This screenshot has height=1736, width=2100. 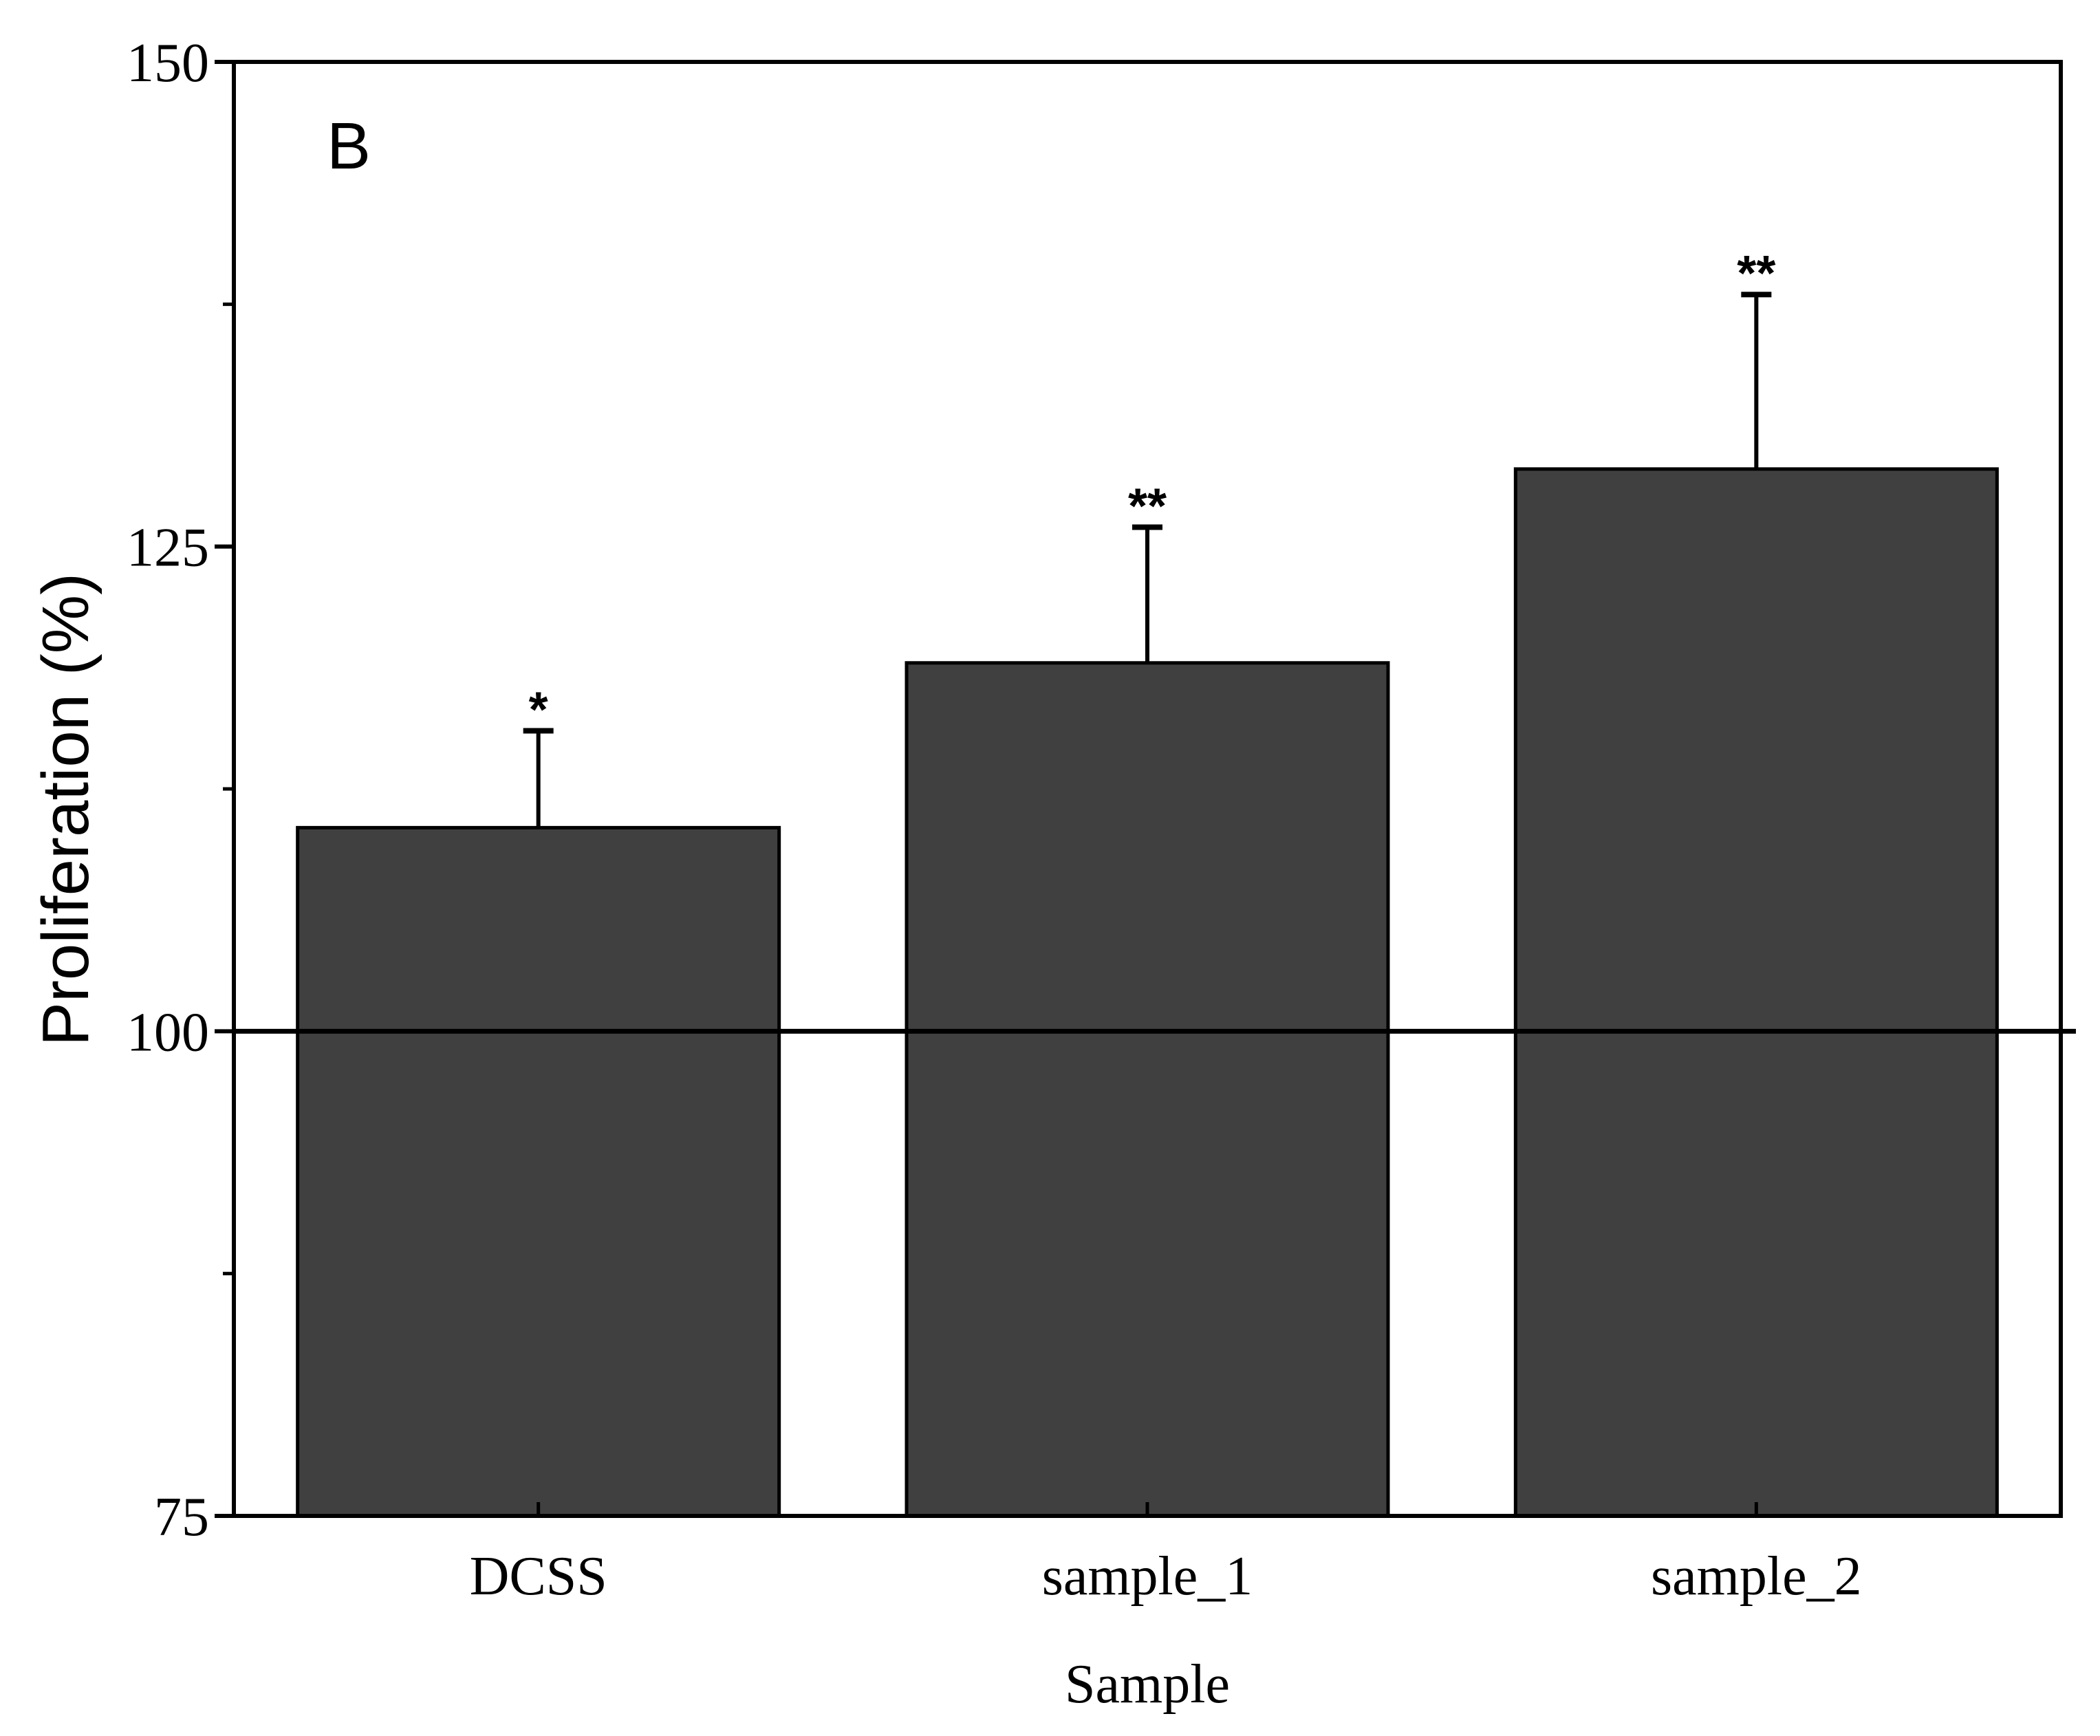 I want to click on y-tick-label: 100, so click(x=168, y=1032).